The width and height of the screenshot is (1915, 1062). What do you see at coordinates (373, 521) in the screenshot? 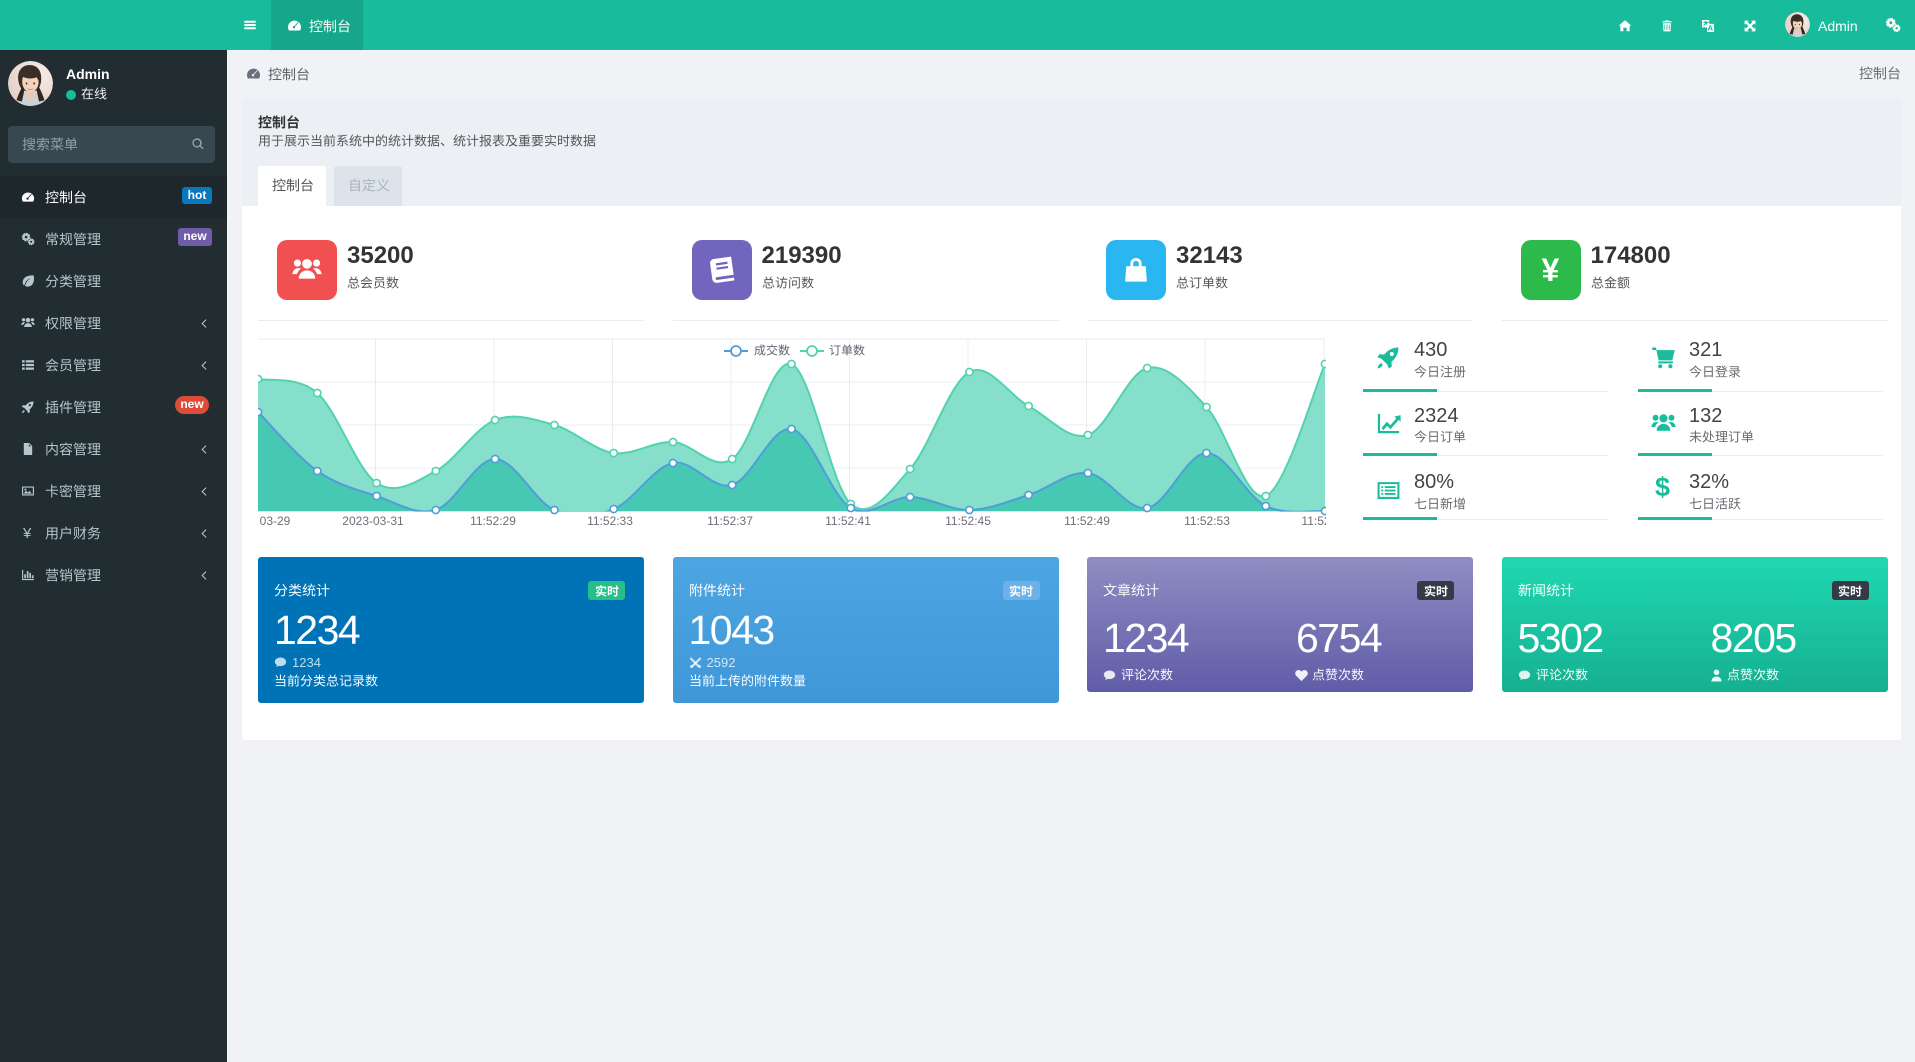
I see `svg-text: 2023-03-31` at bounding box center [373, 521].